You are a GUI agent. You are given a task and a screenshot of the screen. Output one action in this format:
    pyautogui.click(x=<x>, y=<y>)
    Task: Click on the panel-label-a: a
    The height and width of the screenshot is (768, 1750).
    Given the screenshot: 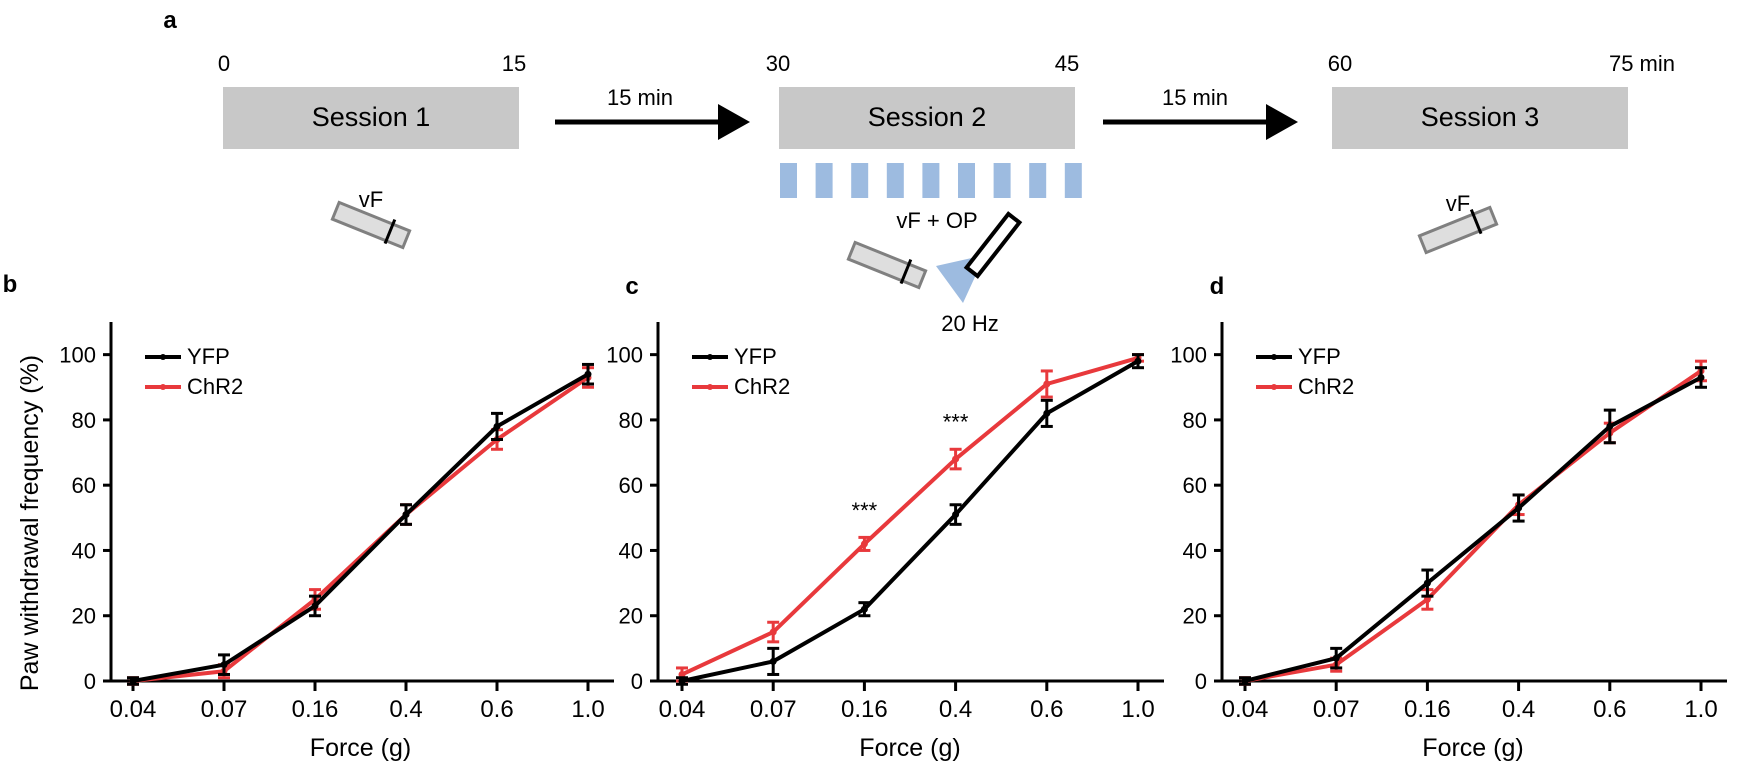 What is the action you would take?
    pyautogui.click(x=170, y=20)
    